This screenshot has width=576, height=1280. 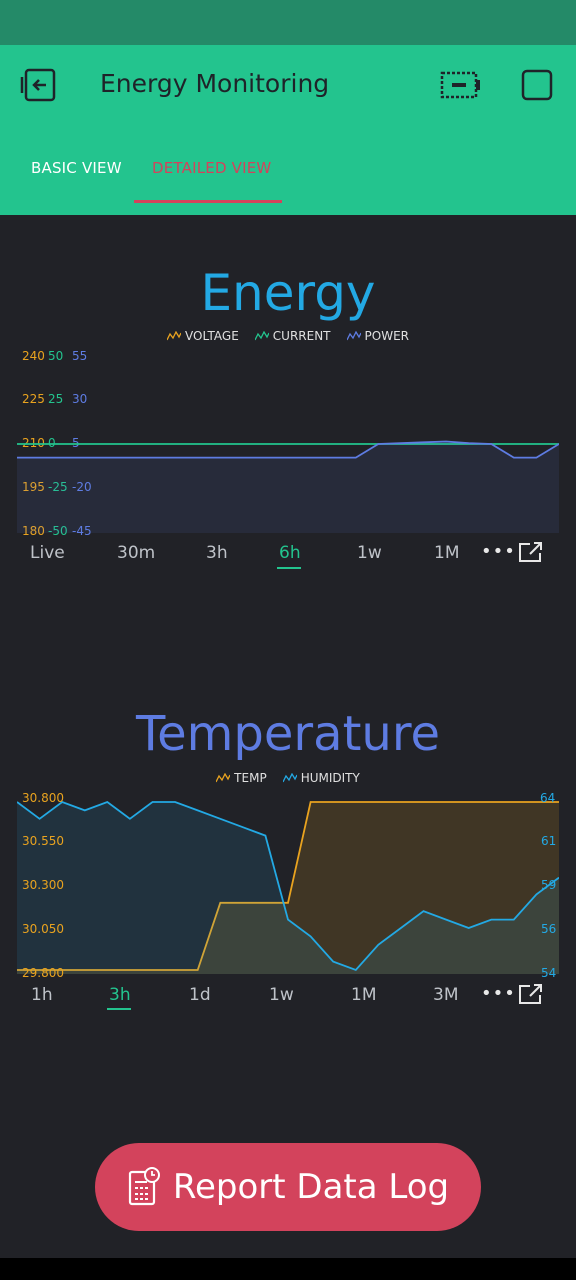 I want to click on series-area-temp, so click(x=288, y=888).